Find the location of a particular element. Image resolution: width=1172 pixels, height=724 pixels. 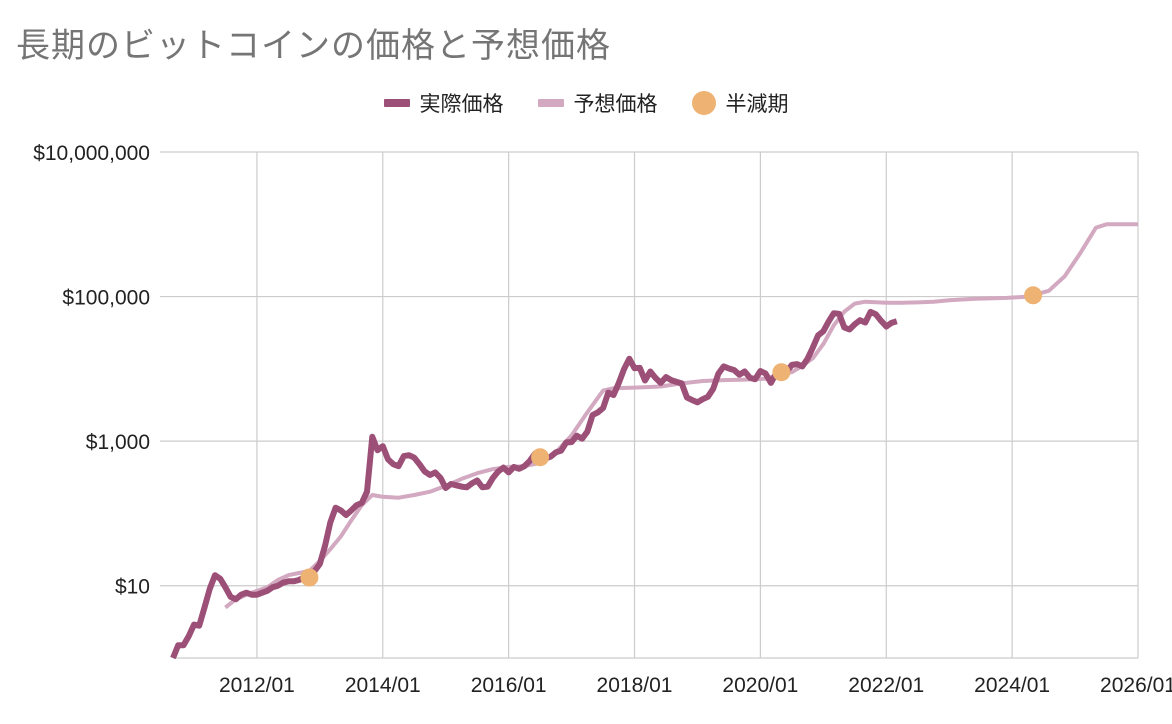

legend-swatch-forecast is located at coordinates (550, 103).